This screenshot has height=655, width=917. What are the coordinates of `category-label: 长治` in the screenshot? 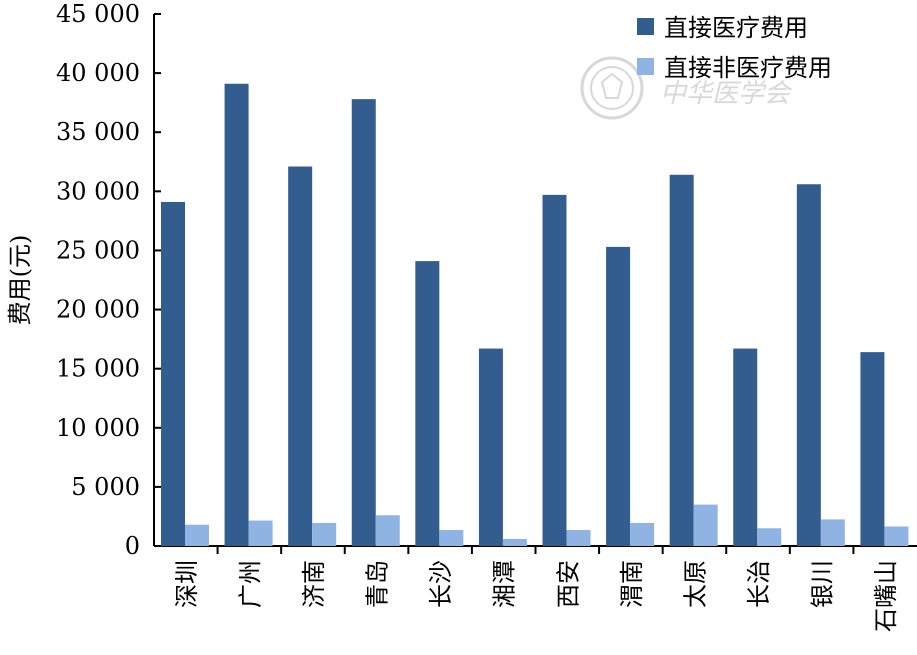 It's located at (759, 584).